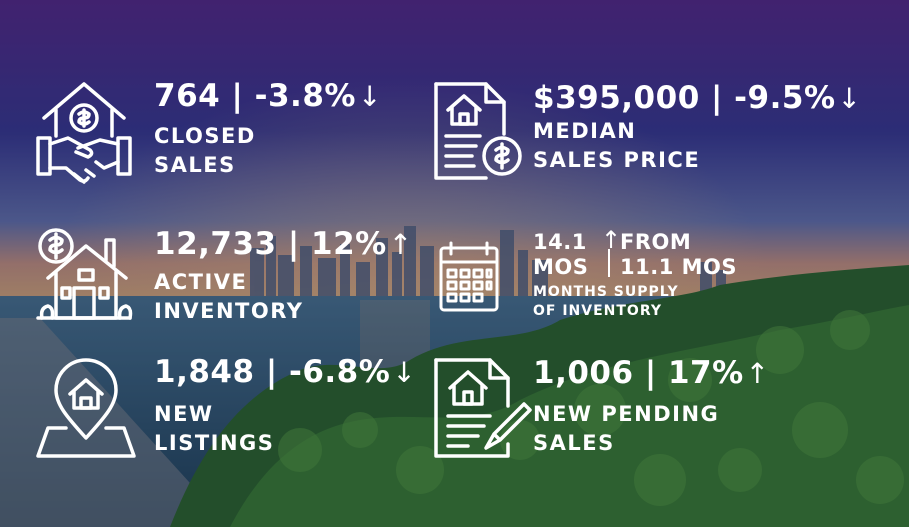  What do you see at coordinates (478, 132) in the screenshot?
I see `document-dollar-icon` at bounding box center [478, 132].